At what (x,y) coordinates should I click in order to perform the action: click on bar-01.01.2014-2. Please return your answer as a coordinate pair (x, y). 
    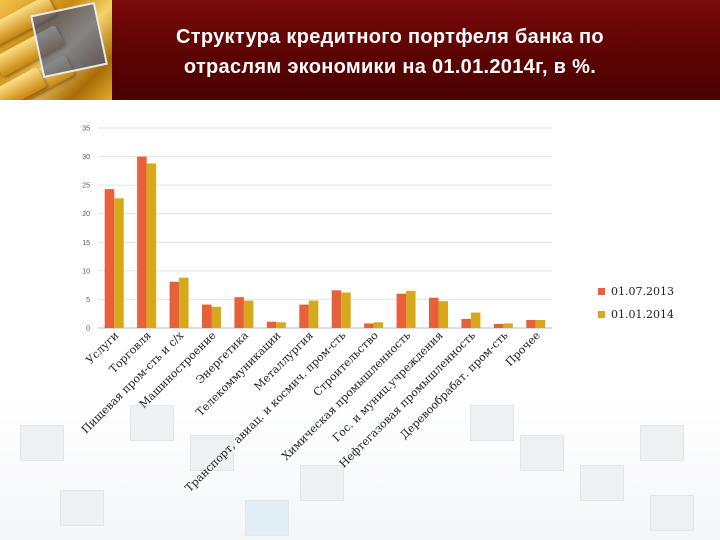
    Looking at the image, I should click on (151, 245).